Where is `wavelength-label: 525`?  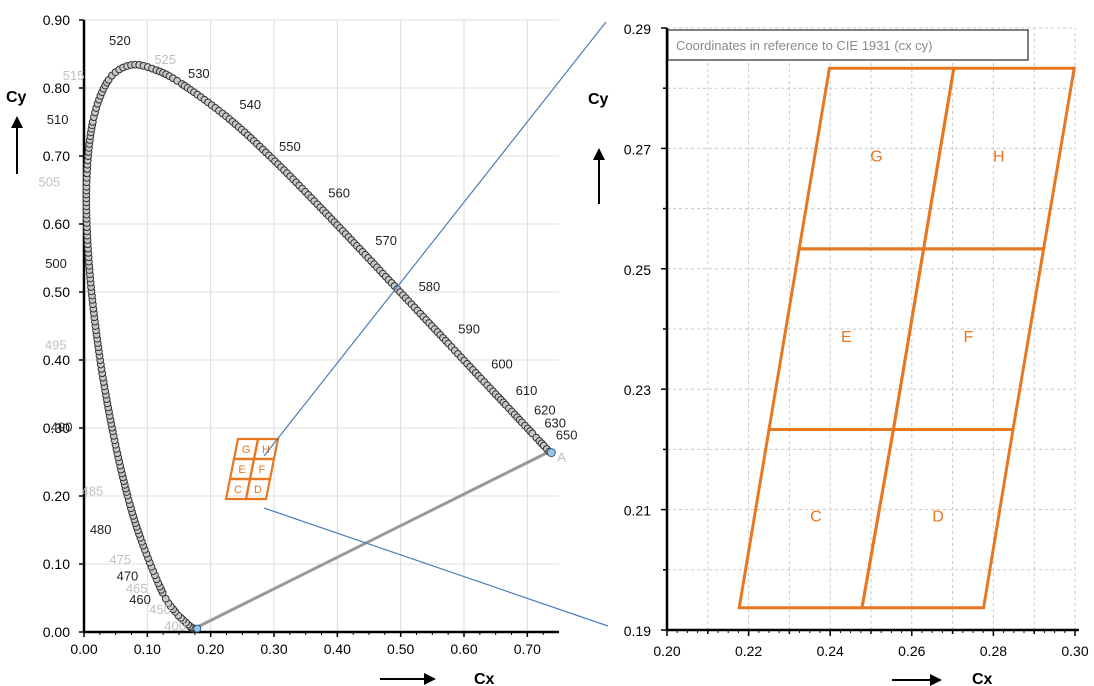
wavelength-label: 525 is located at coordinates (165, 59).